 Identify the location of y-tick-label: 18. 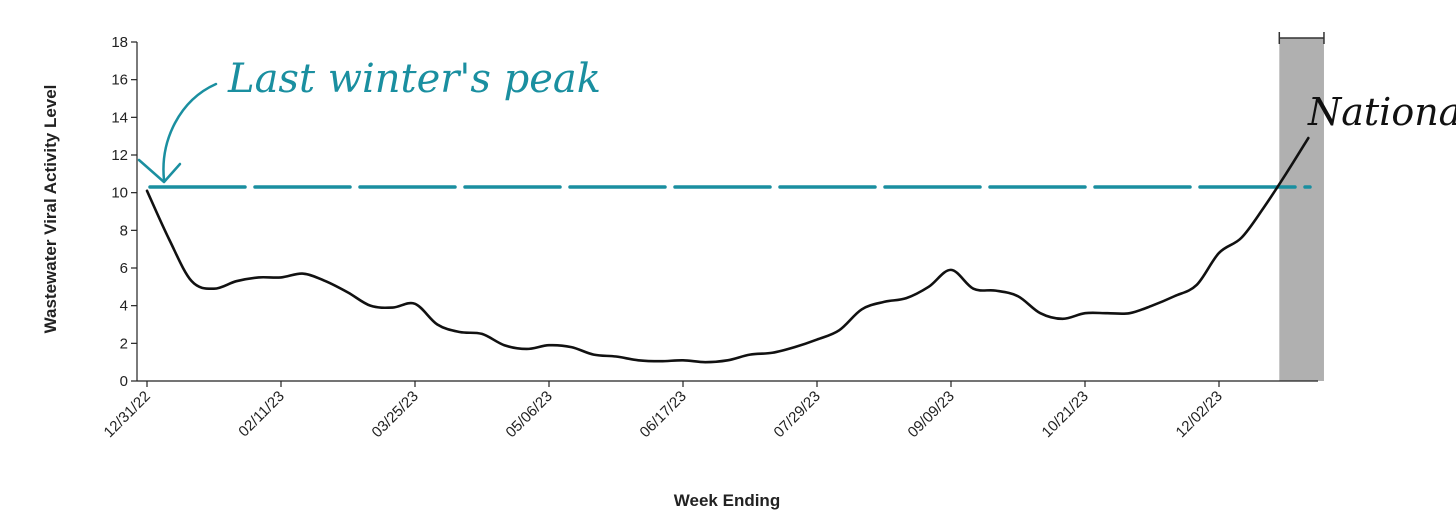
(119, 42).